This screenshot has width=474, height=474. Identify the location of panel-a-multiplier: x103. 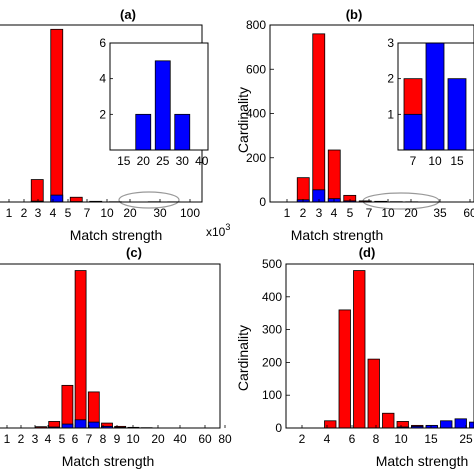
(218, 230).